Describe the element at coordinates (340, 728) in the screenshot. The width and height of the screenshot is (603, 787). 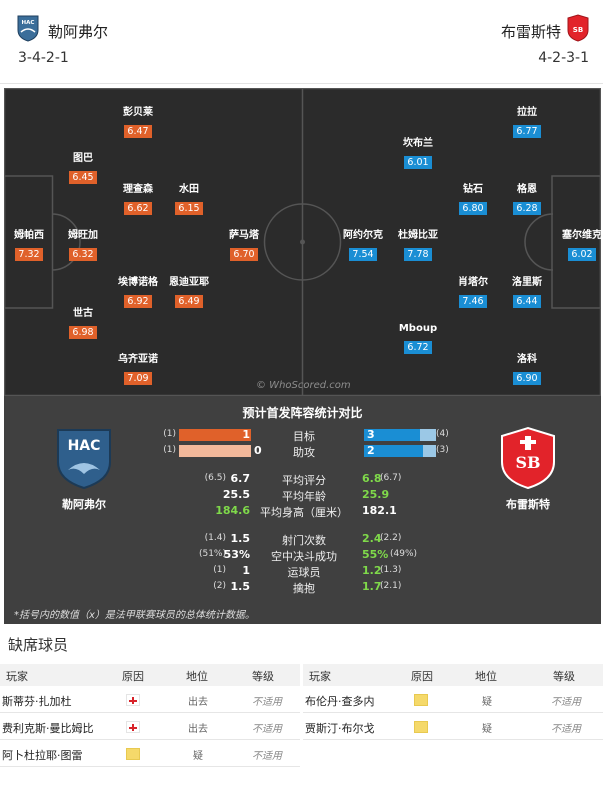
I see `player-name: 贾斯汀·布尔戈` at that location.